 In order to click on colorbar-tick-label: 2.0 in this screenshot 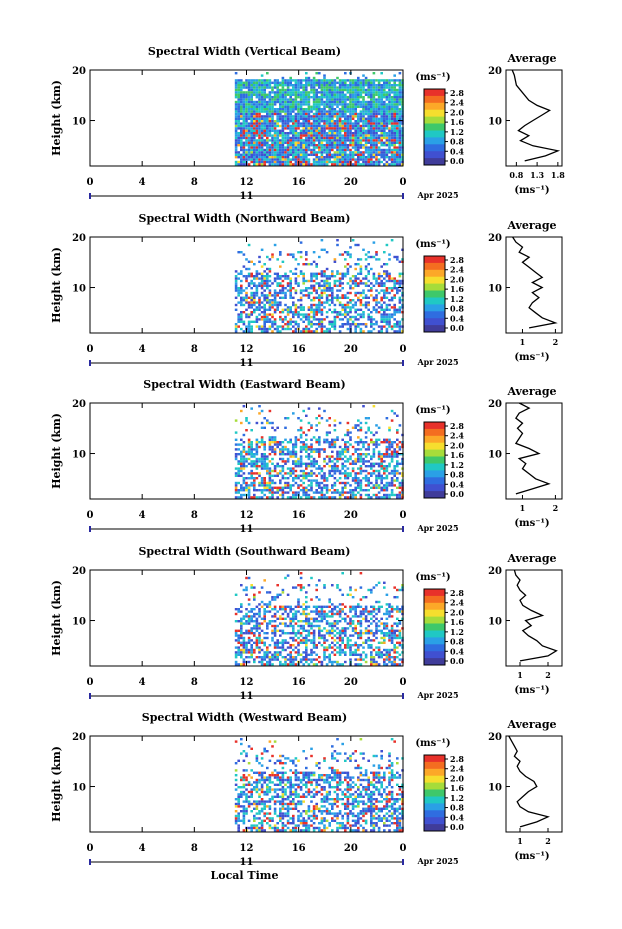, I will do `click(457, 445)`.